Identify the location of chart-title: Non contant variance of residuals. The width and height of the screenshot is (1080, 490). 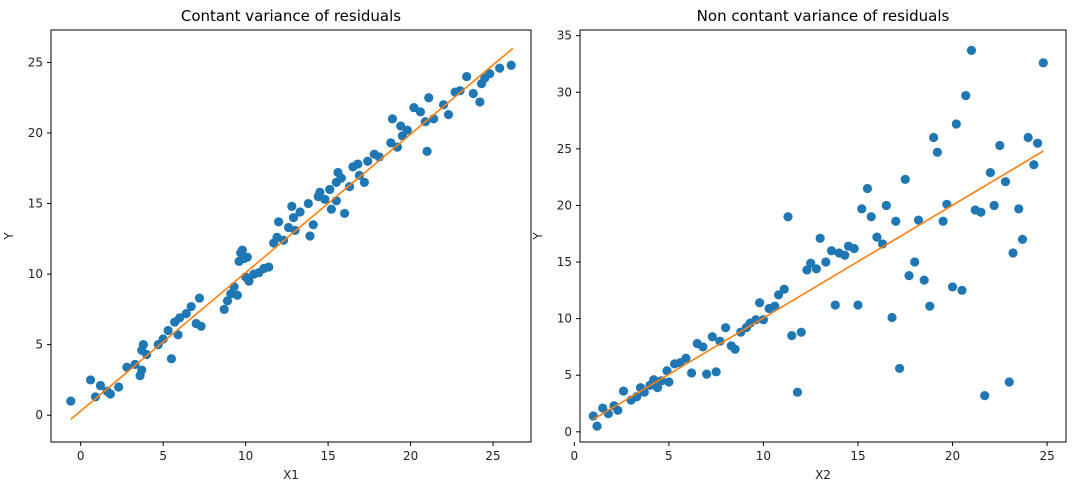
(823, 16).